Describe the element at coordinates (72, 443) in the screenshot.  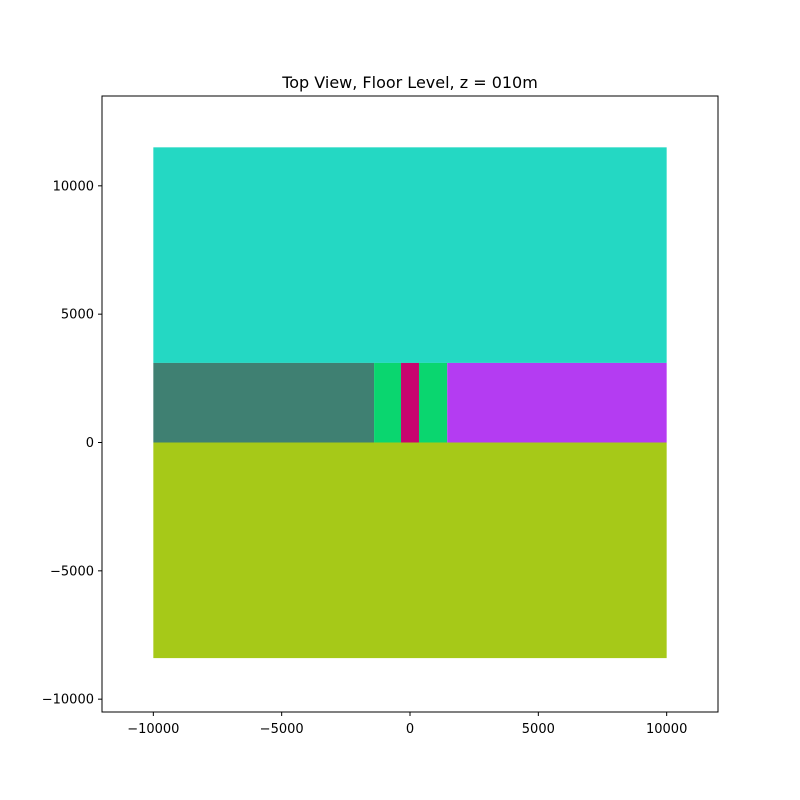
I see `y-axis: −10000 −5000 0 5000 10000` at that location.